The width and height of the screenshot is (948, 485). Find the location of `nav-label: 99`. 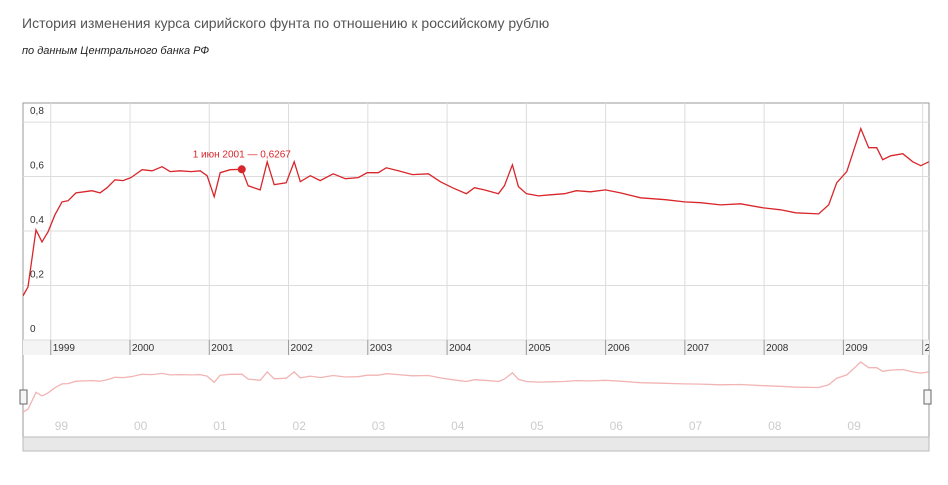

nav-label: 99 is located at coordinates (62, 426).